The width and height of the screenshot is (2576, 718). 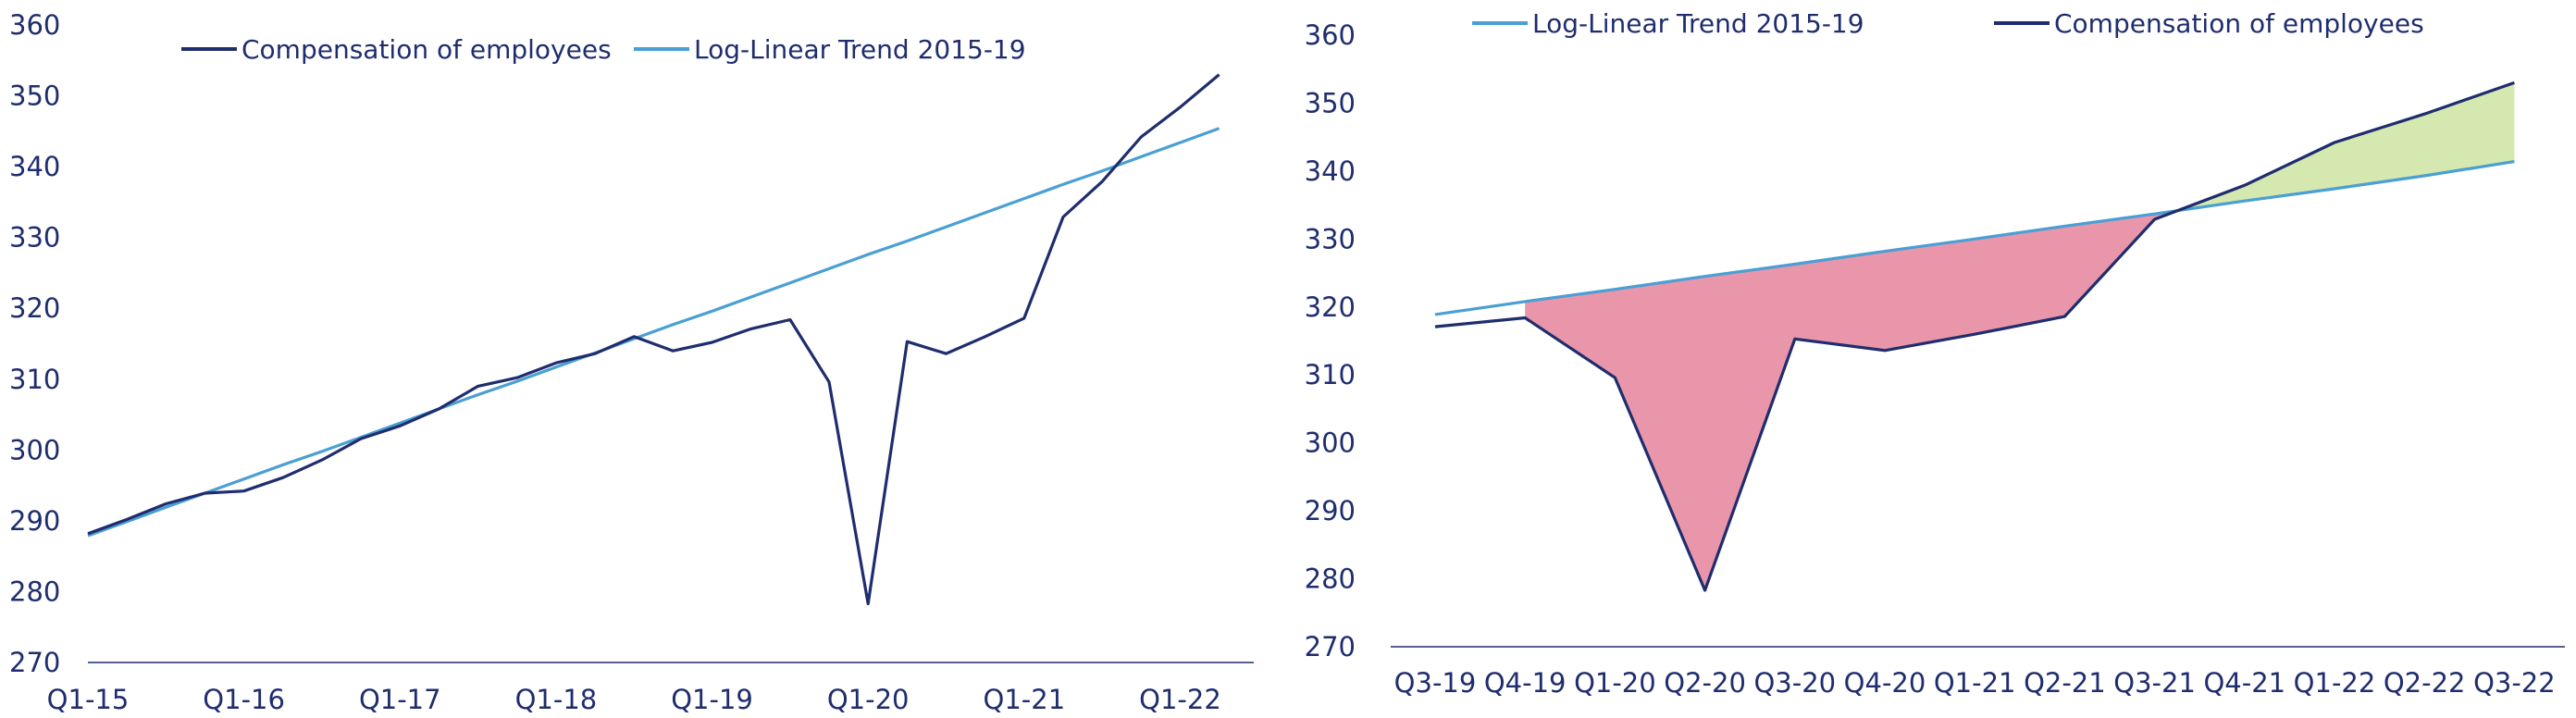 What do you see at coordinates (34, 521) in the screenshot?
I see `left-y-tick-label: 290` at bounding box center [34, 521].